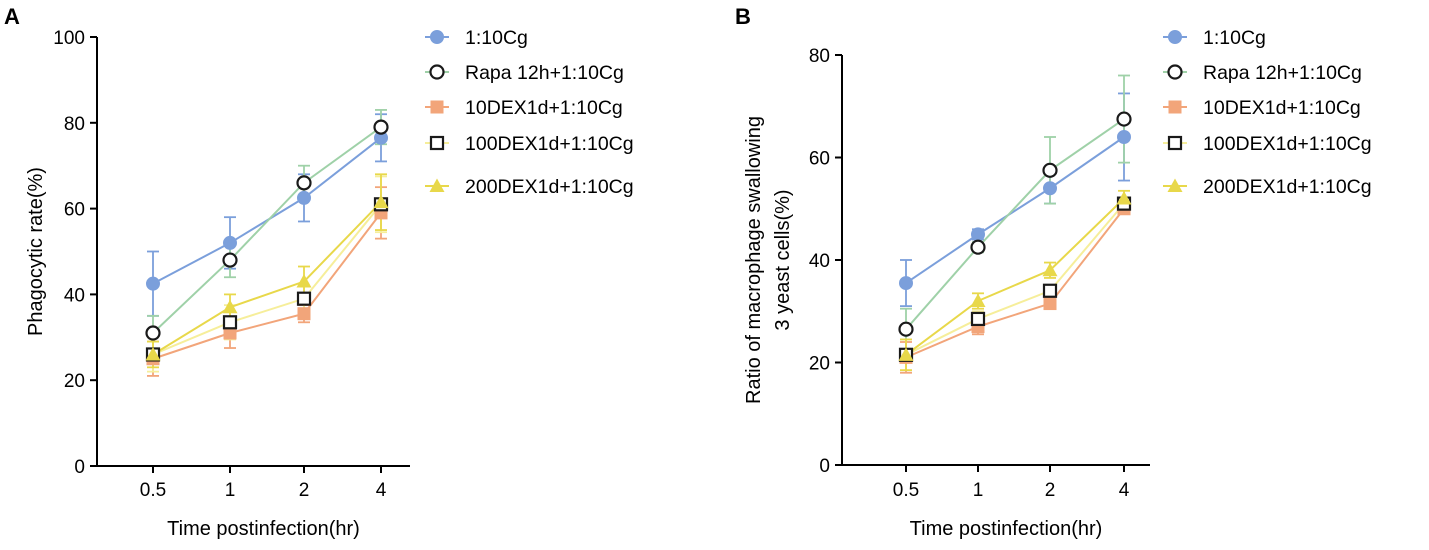  What do you see at coordinates (819, 364) in the screenshot?
I see `panel-b-y-tick-label: 20` at bounding box center [819, 364].